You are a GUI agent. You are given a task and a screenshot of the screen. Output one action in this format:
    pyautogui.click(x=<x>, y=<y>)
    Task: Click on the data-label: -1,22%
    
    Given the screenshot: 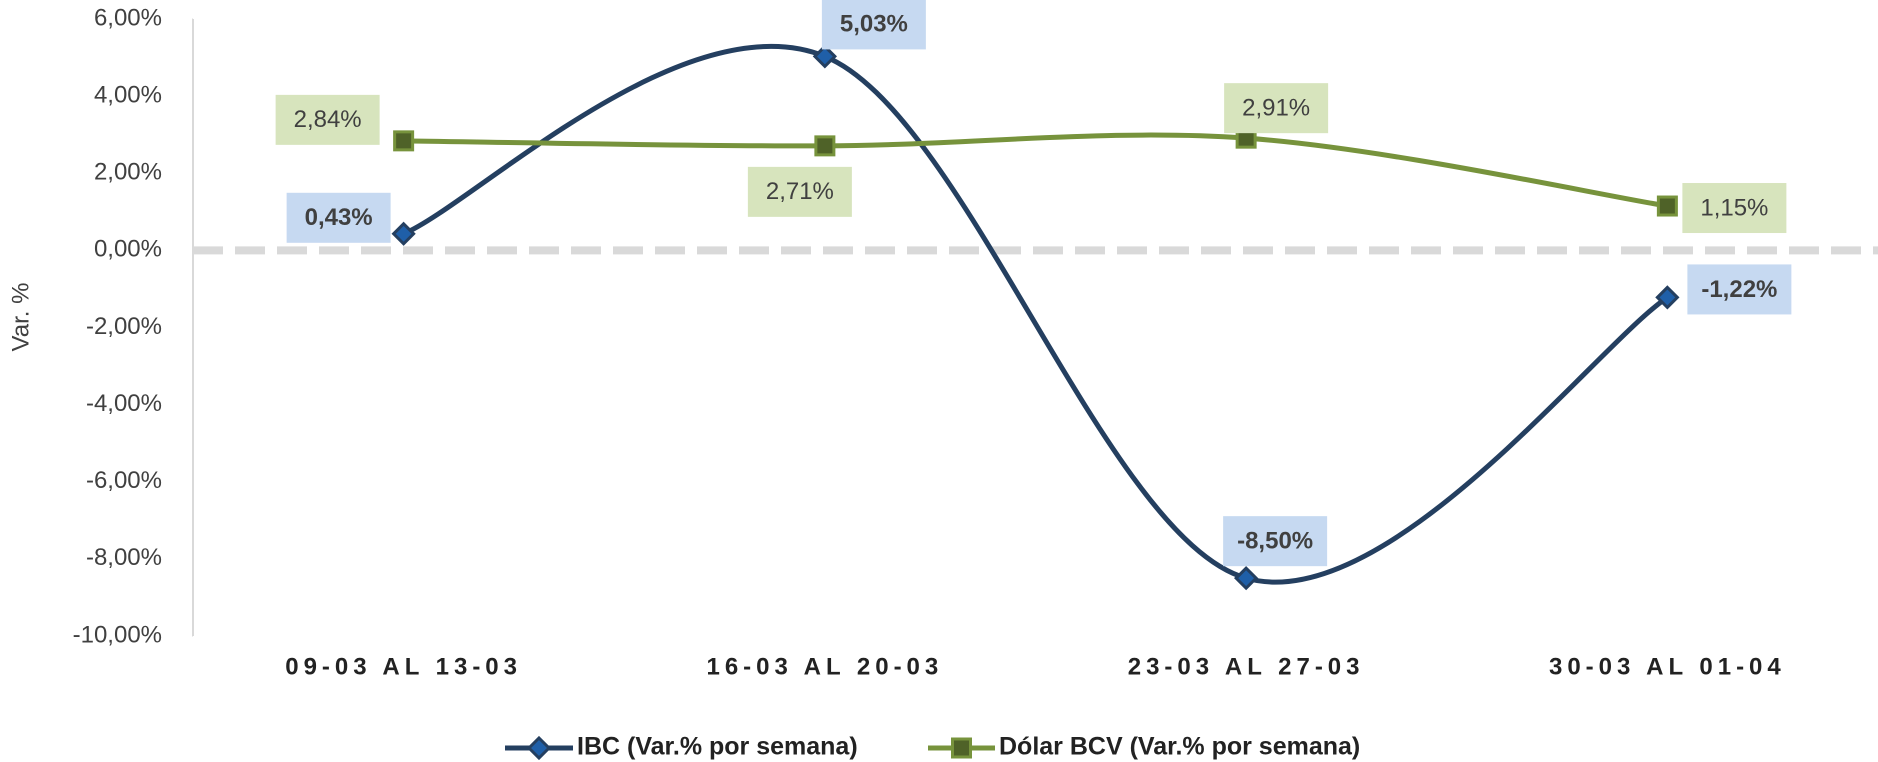 What is the action you would take?
    pyautogui.click(x=1739, y=289)
    